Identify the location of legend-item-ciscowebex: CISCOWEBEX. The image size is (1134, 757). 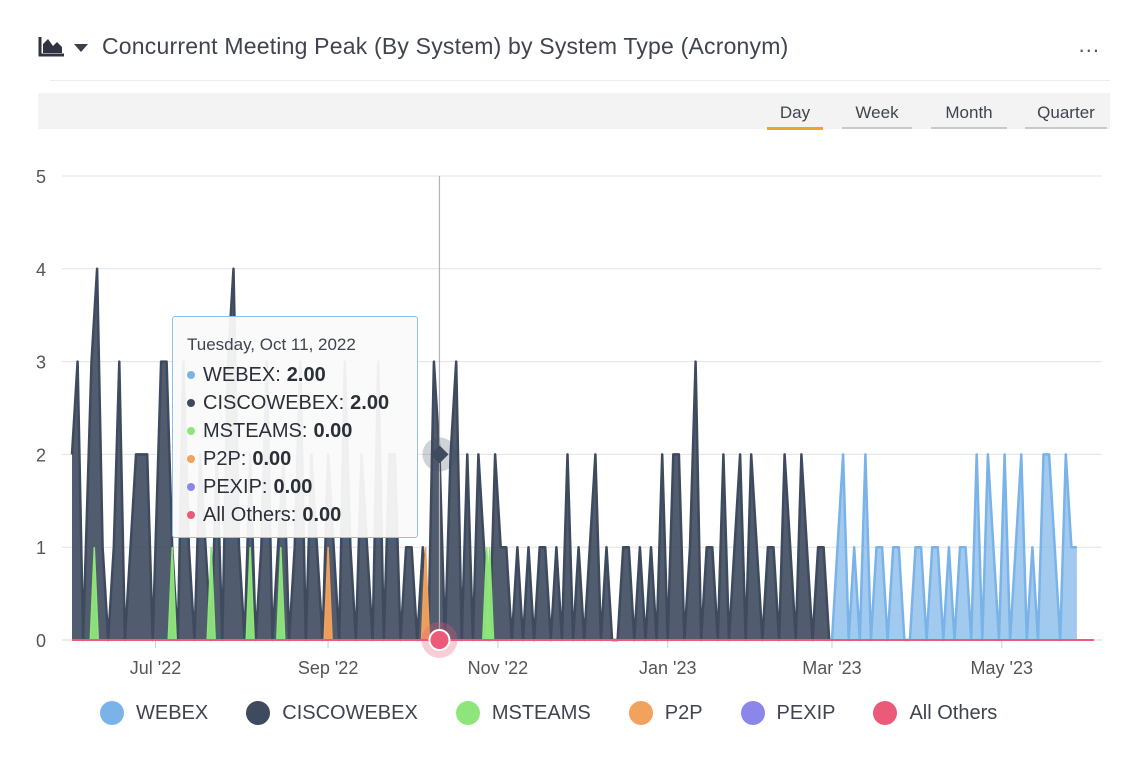
(332, 713).